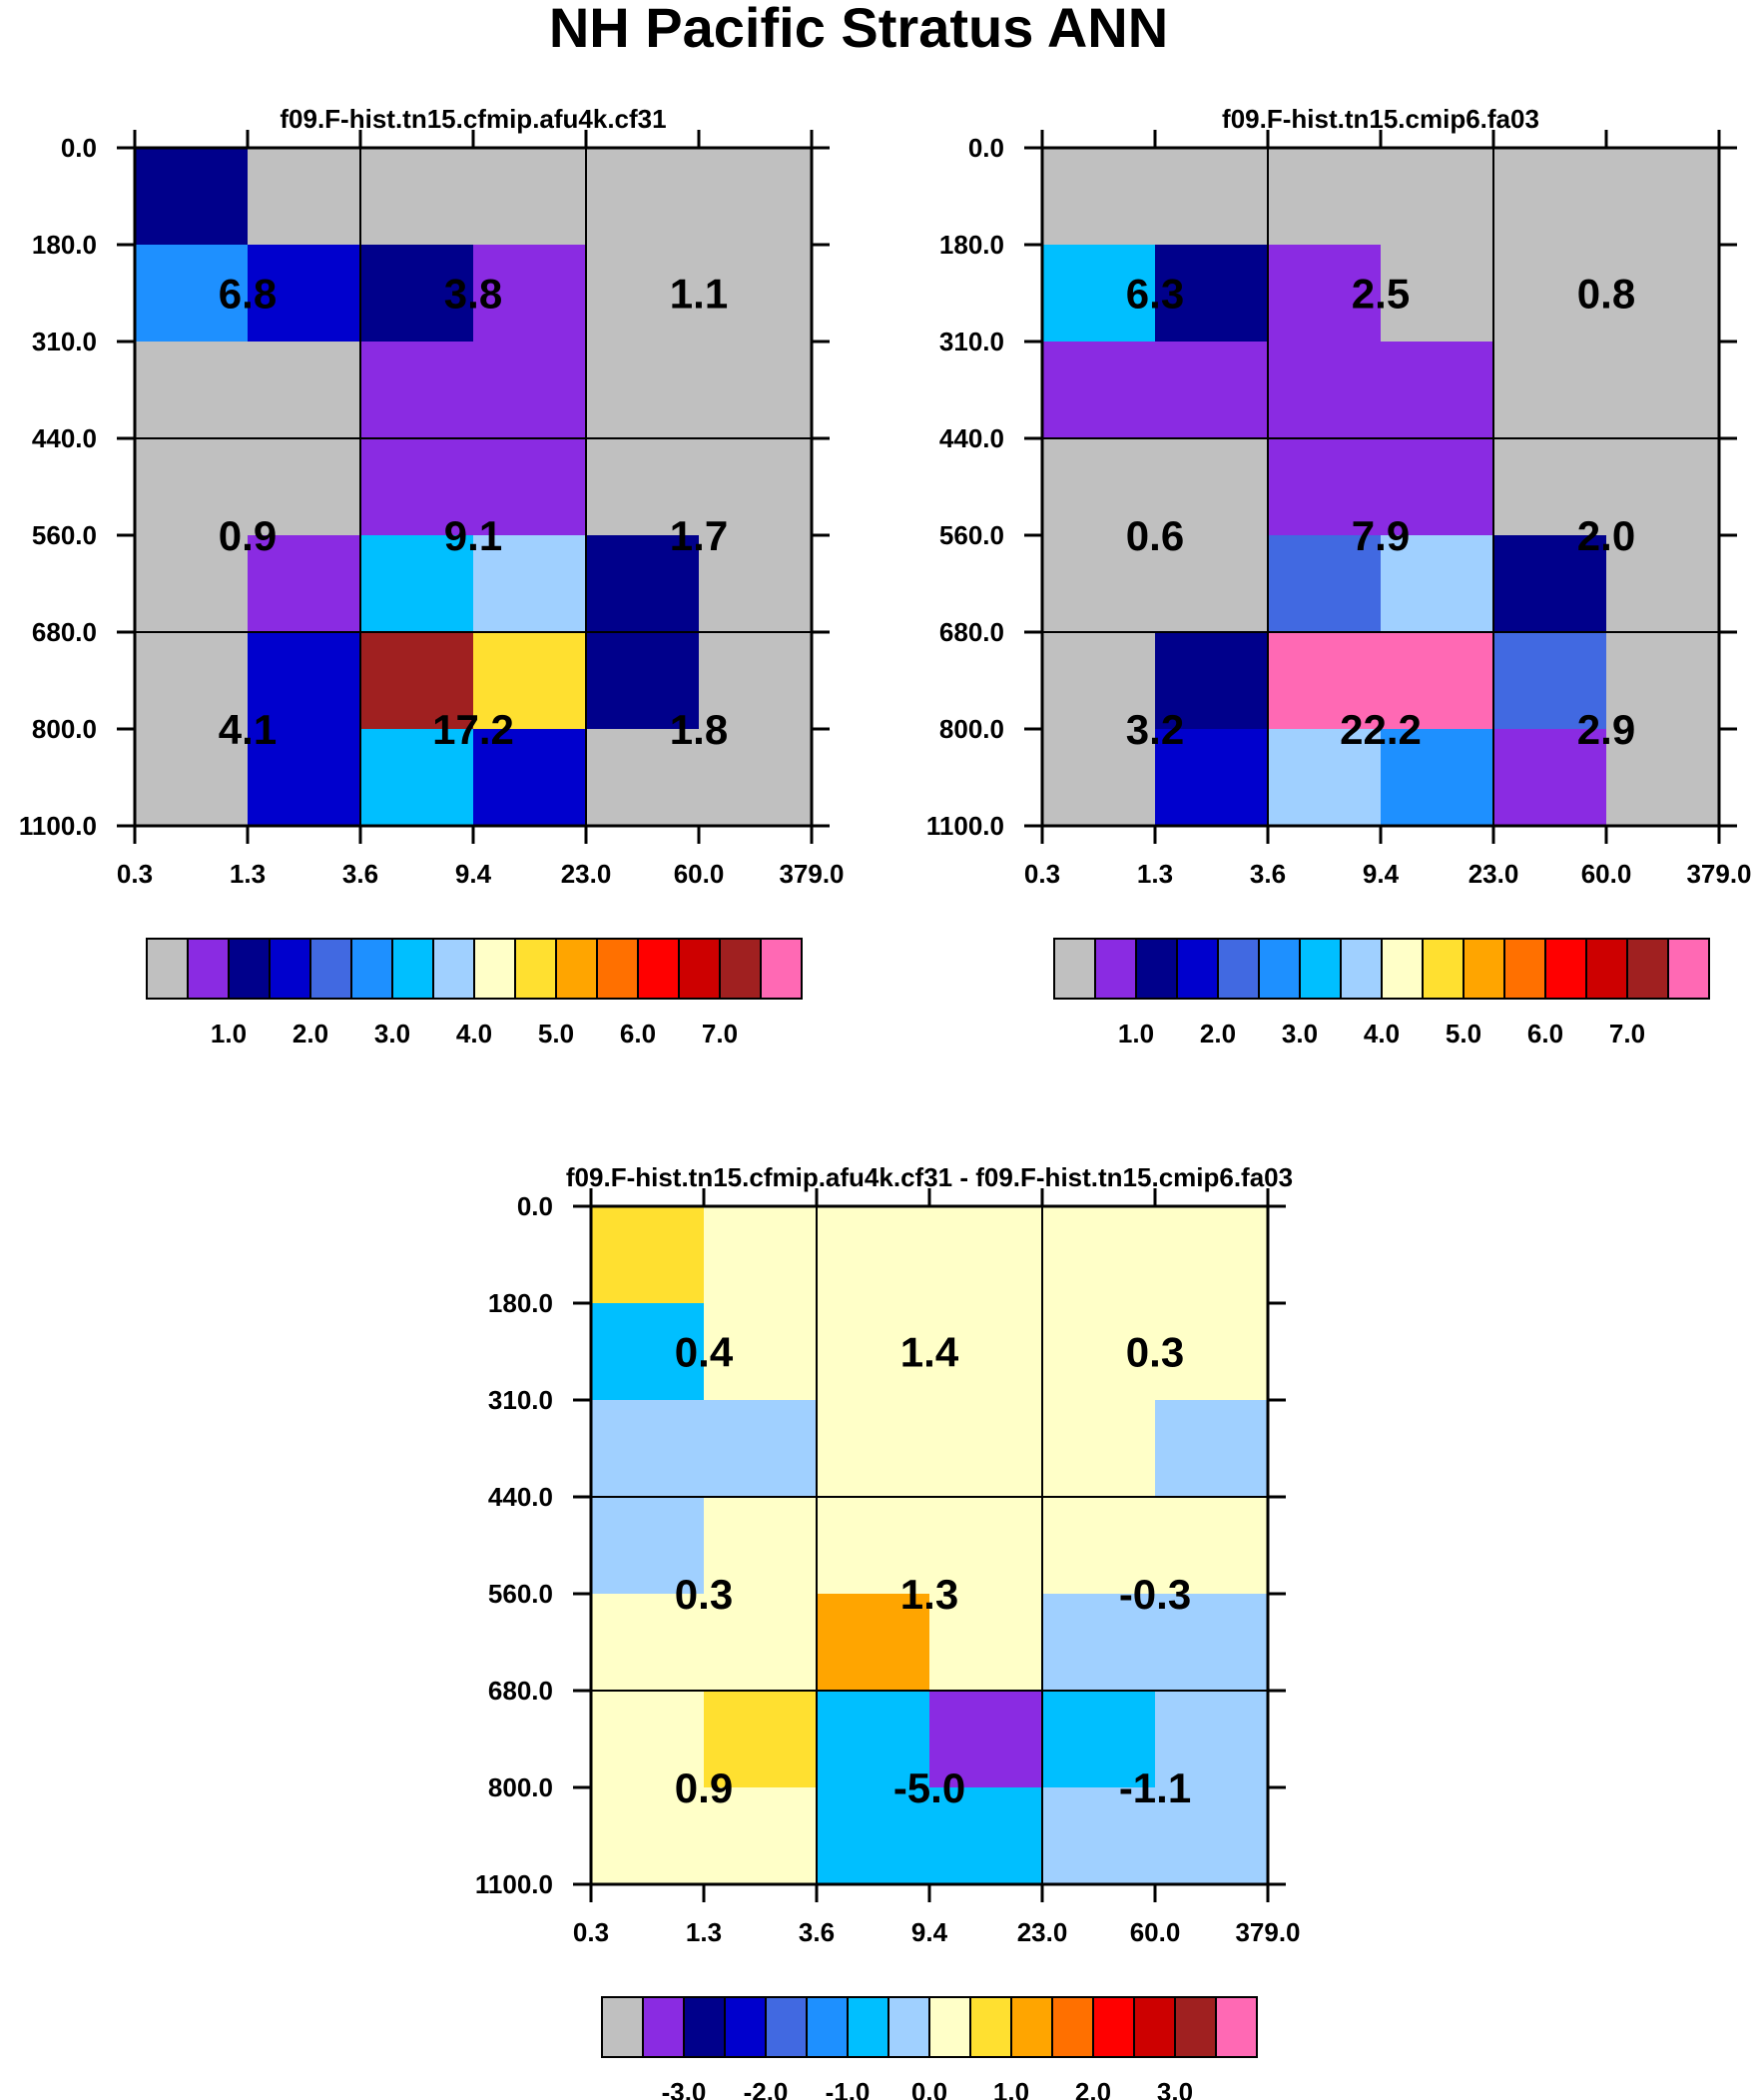  I want to click on y-tick-label: 0.0, so click(79, 148).